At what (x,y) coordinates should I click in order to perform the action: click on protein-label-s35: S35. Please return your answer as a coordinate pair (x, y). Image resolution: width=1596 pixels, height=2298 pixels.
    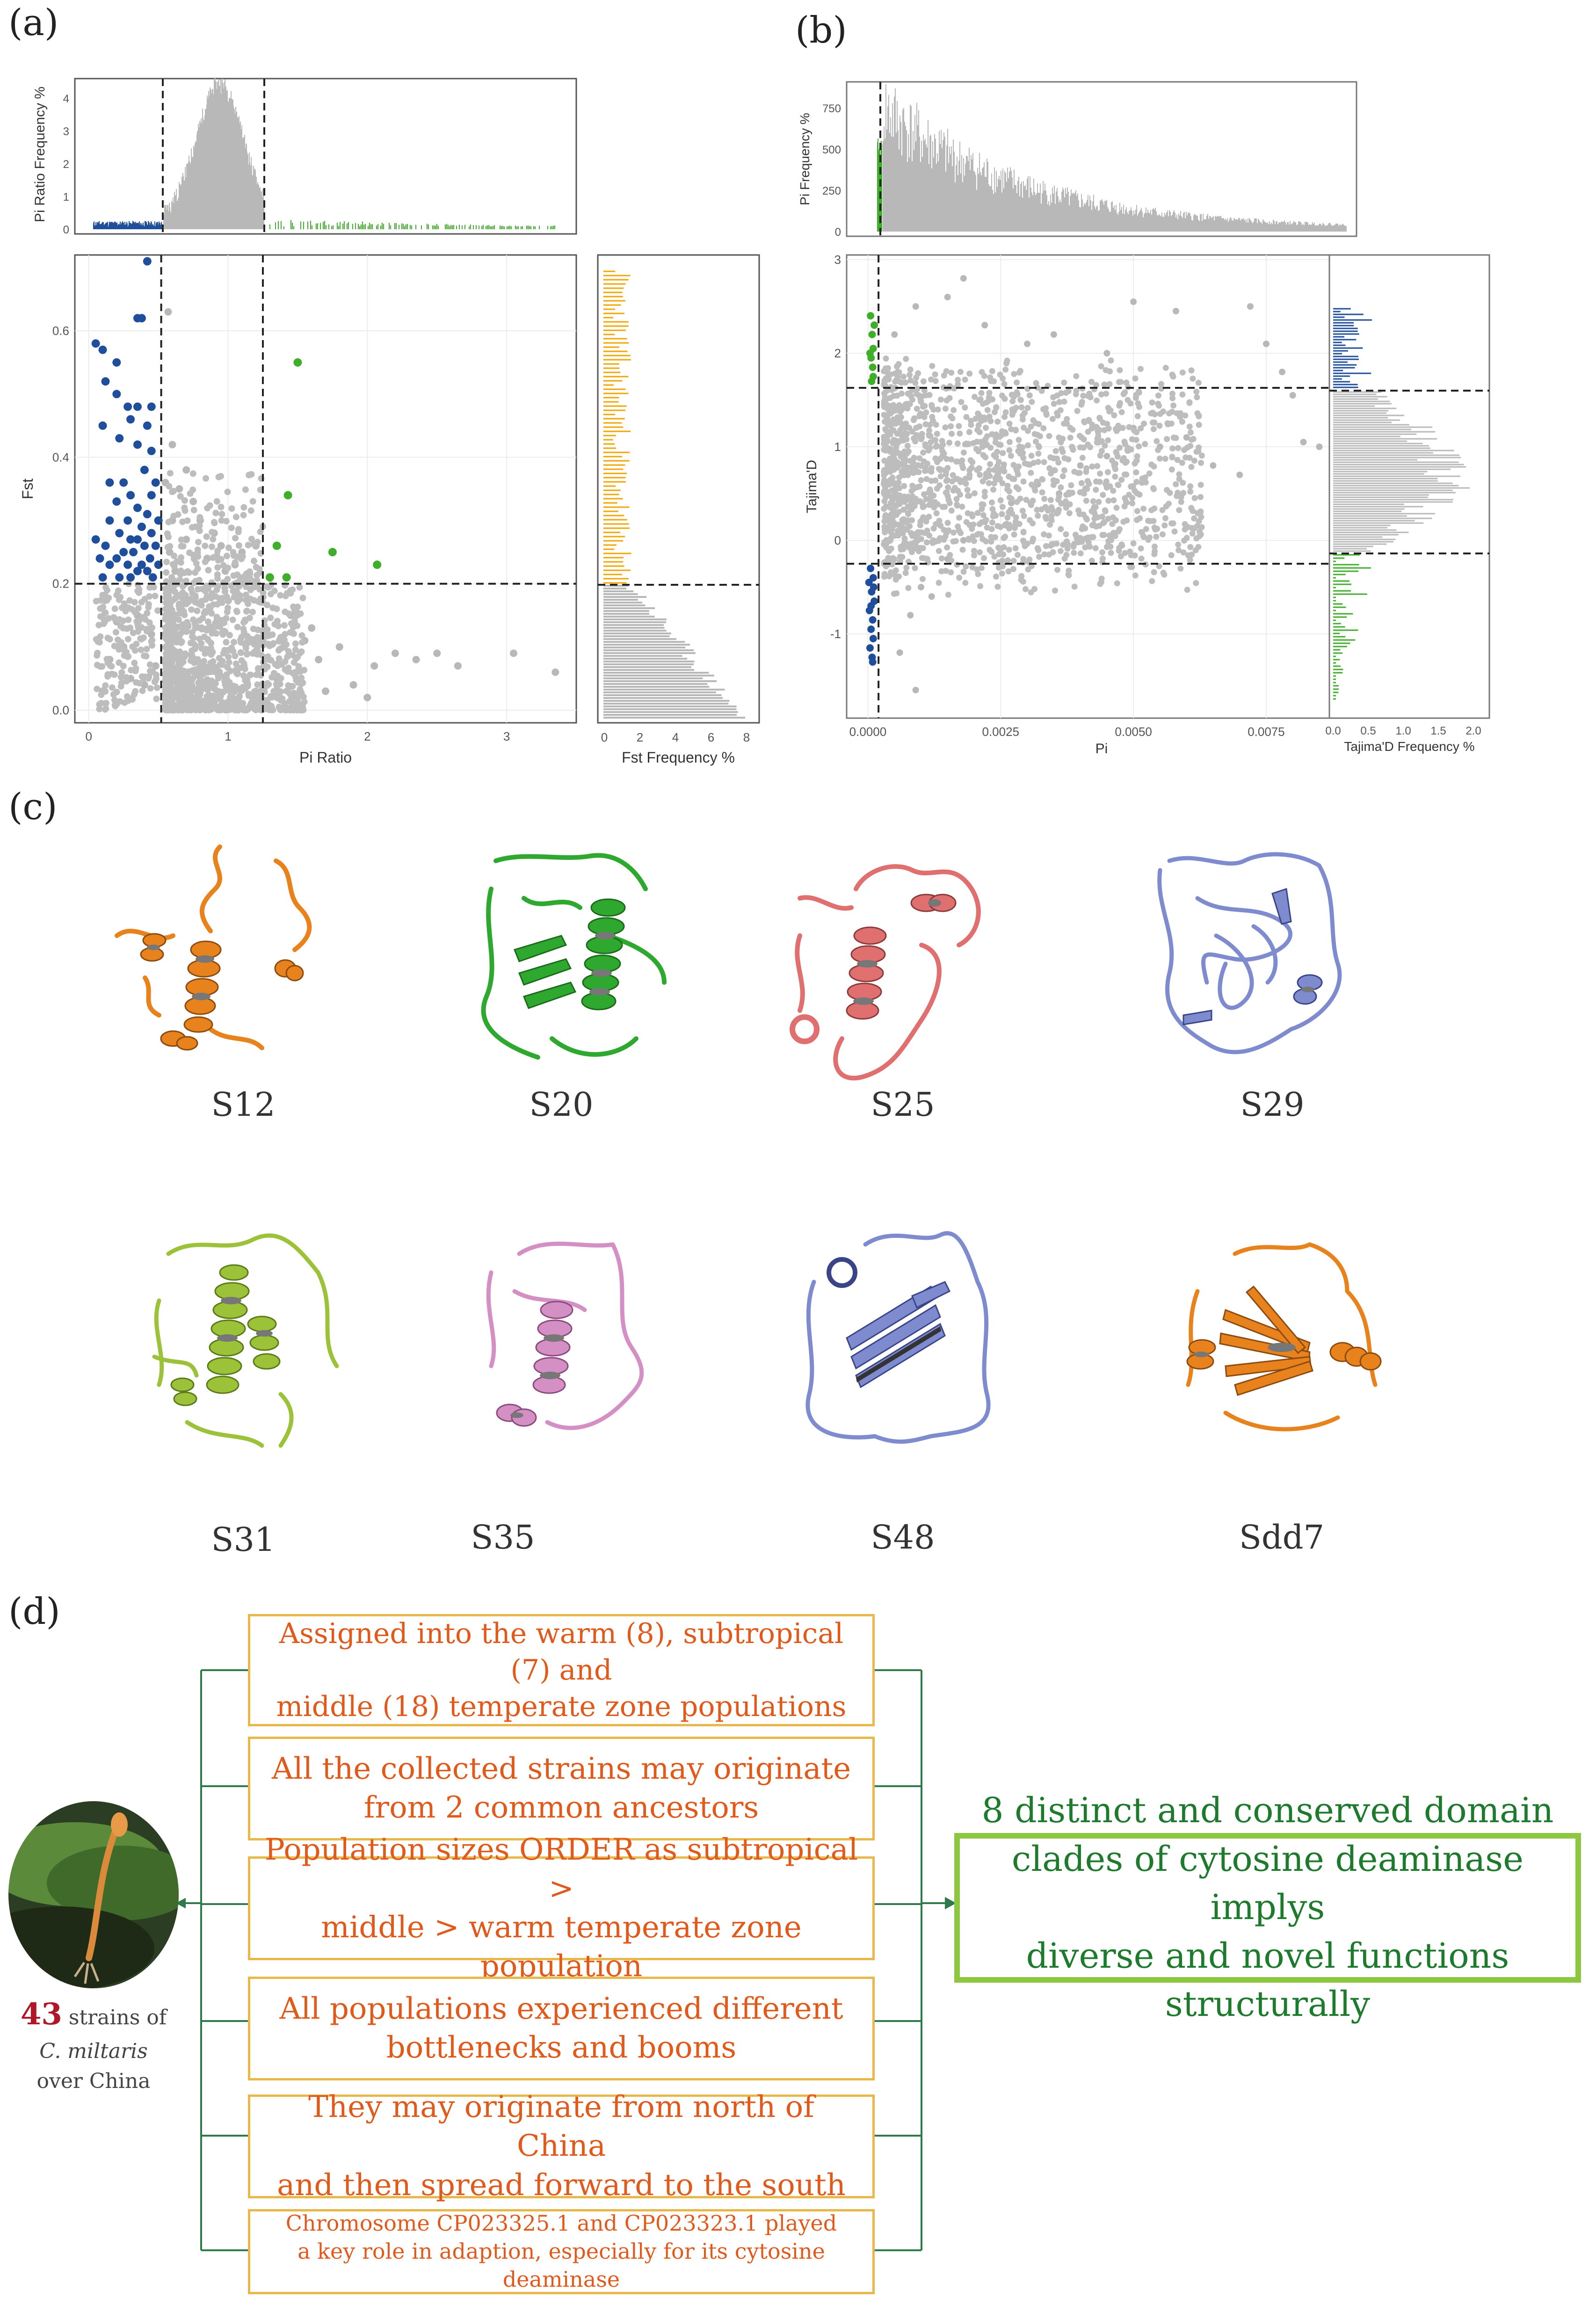
    Looking at the image, I should click on (503, 1537).